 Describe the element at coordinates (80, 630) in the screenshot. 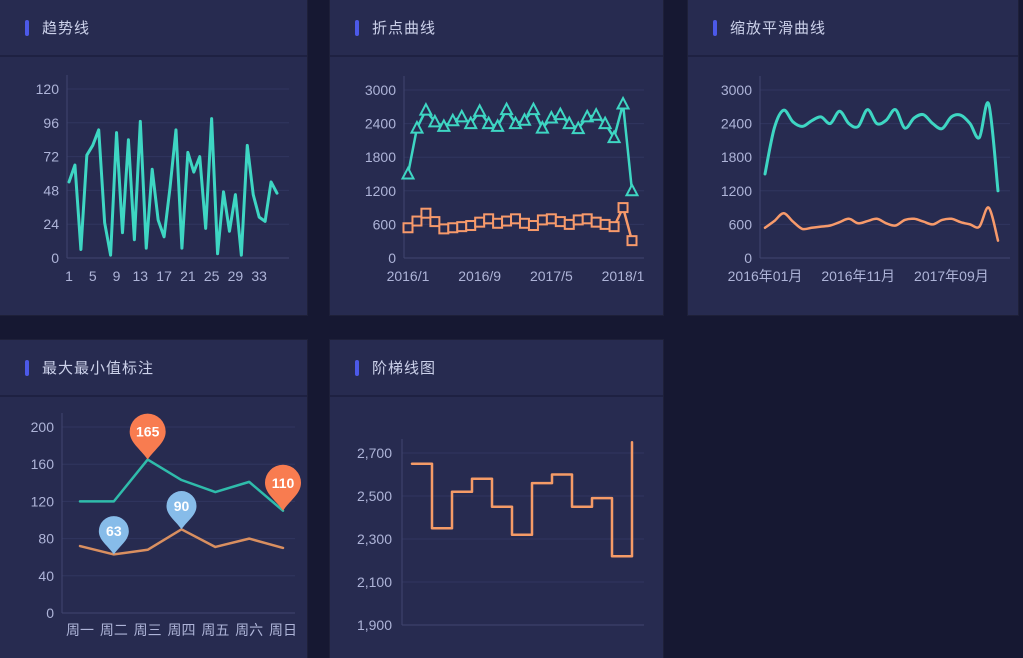

I see `svg-text: 周一` at that location.